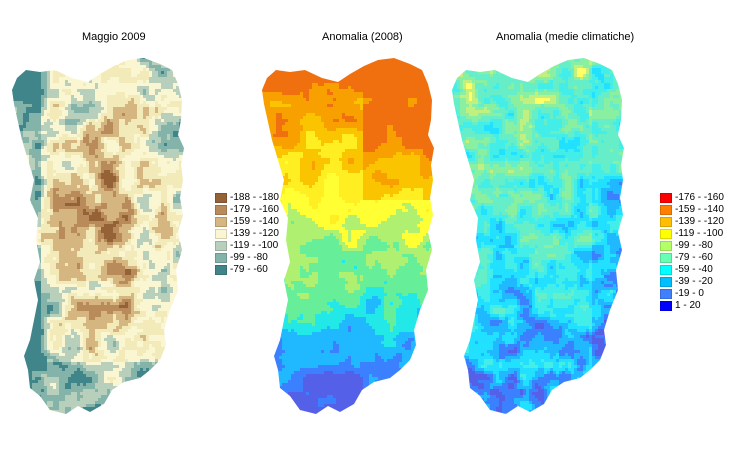  Describe the element at coordinates (688, 306) in the screenshot. I see `legend-label: 1 - 20` at that location.